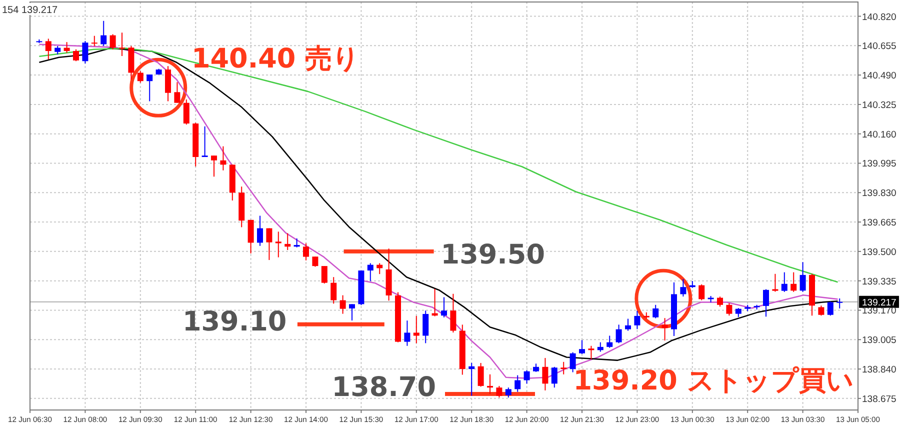 Image resolution: width=900 pixels, height=426 pixels. I want to click on y-tick-label: 139.665, so click(879, 223).